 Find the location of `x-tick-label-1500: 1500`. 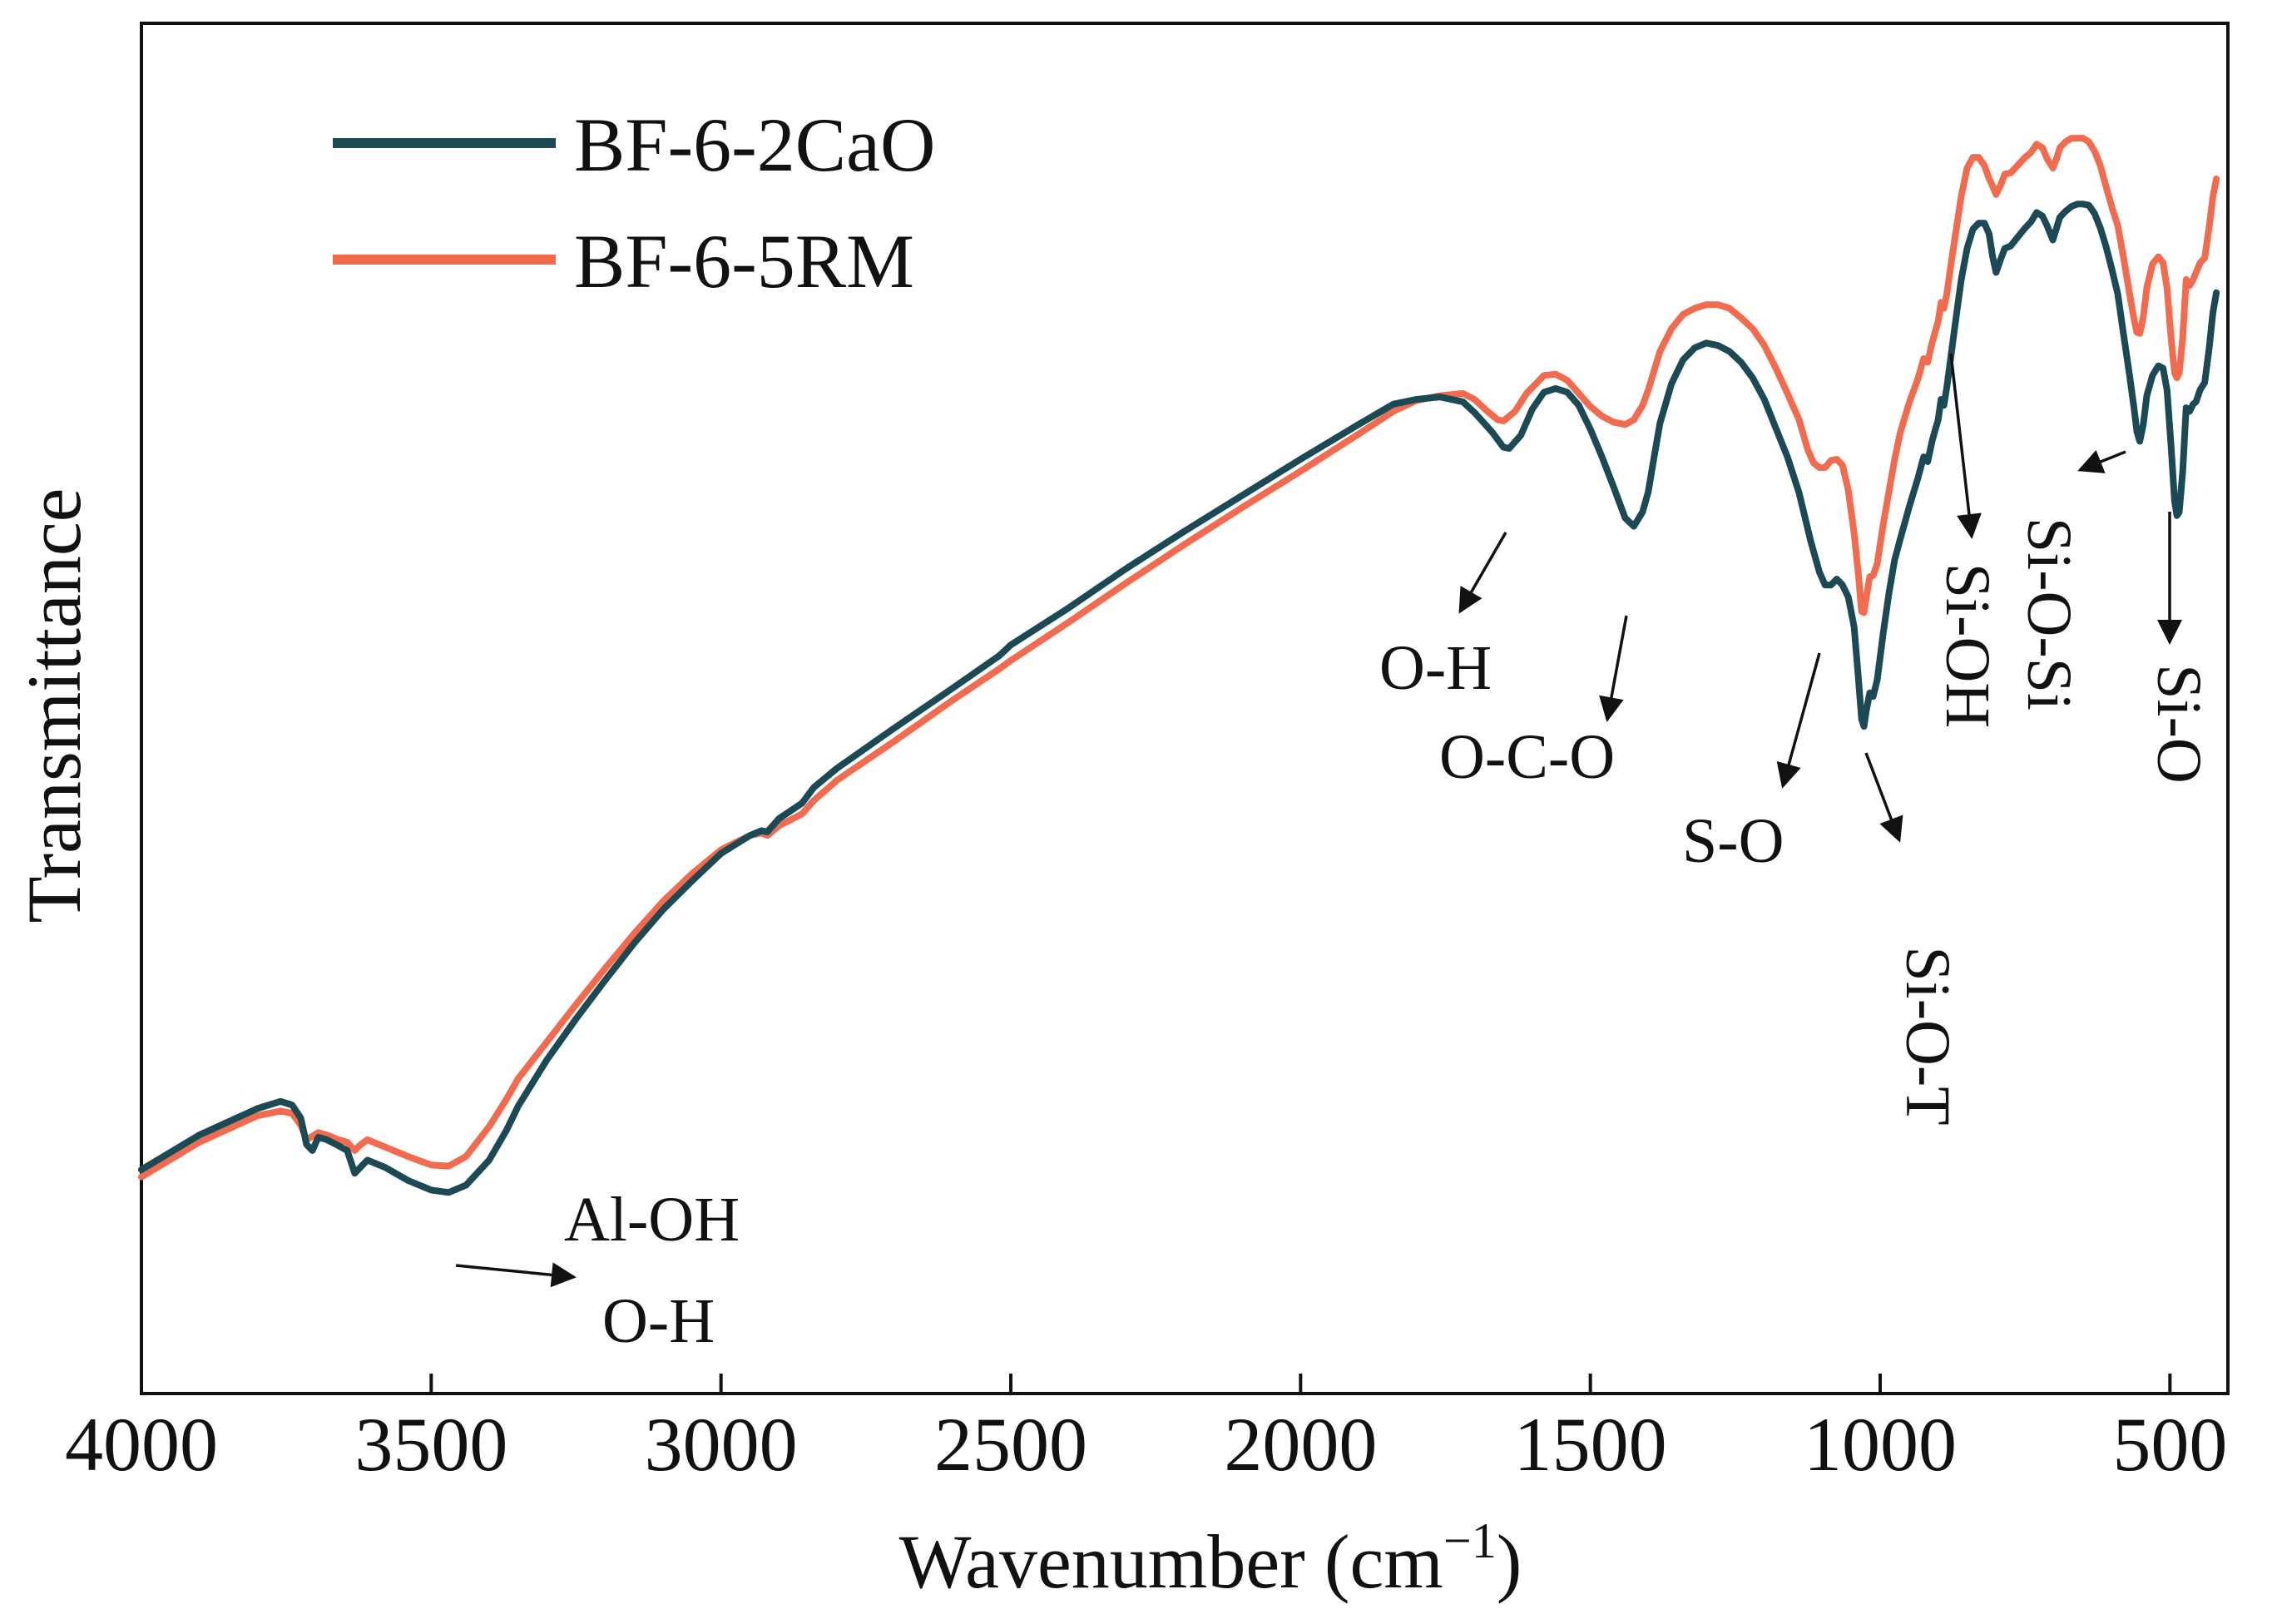

x-tick-label-1500: 1500 is located at coordinates (1590, 1445).